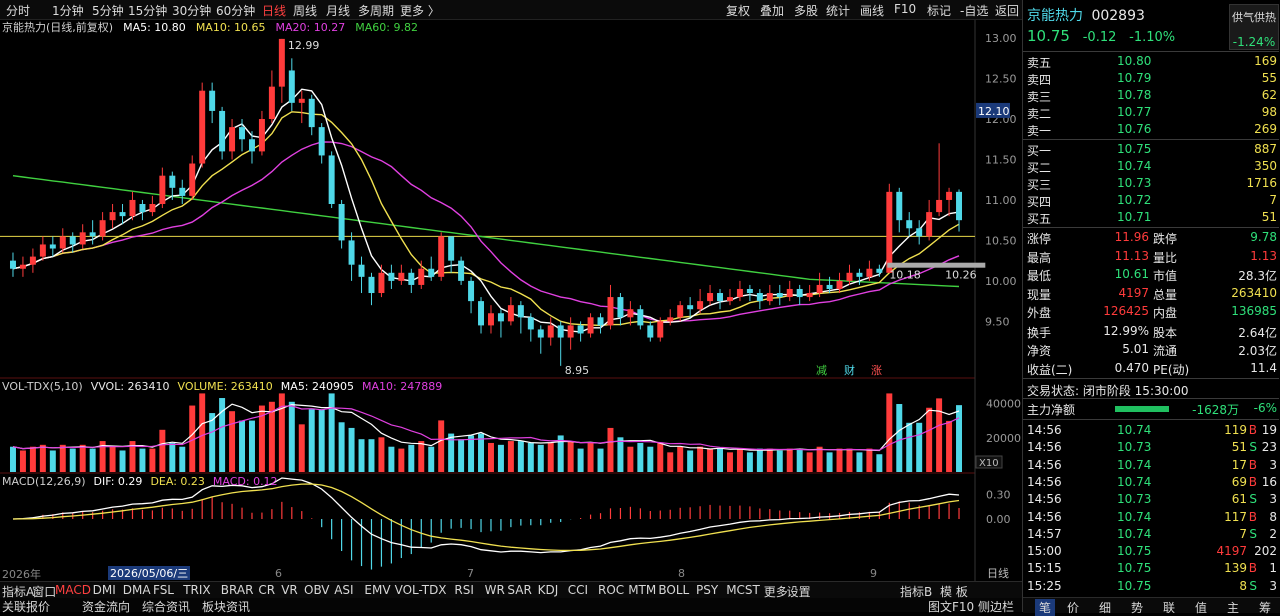 This screenshot has height=616, width=1280. What do you see at coordinates (317, 590) in the screenshot?
I see `indicator-tab-10: OBV` at bounding box center [317, 590].